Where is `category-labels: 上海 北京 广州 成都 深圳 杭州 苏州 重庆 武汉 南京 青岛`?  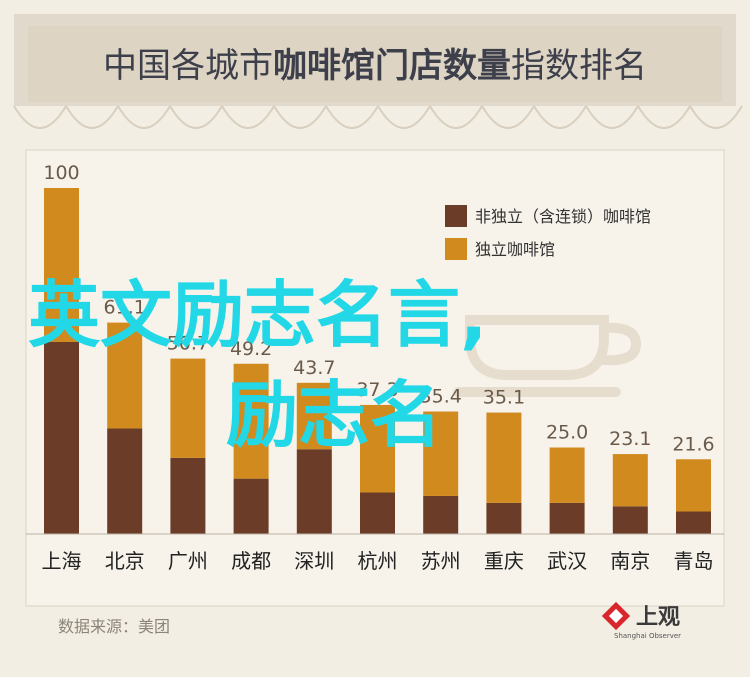
category-labels: 上海 北京 广州 成都 深圳 杭州 苏州 重庆 武汉 南京 青岛 is located at coordinates (378, 561).